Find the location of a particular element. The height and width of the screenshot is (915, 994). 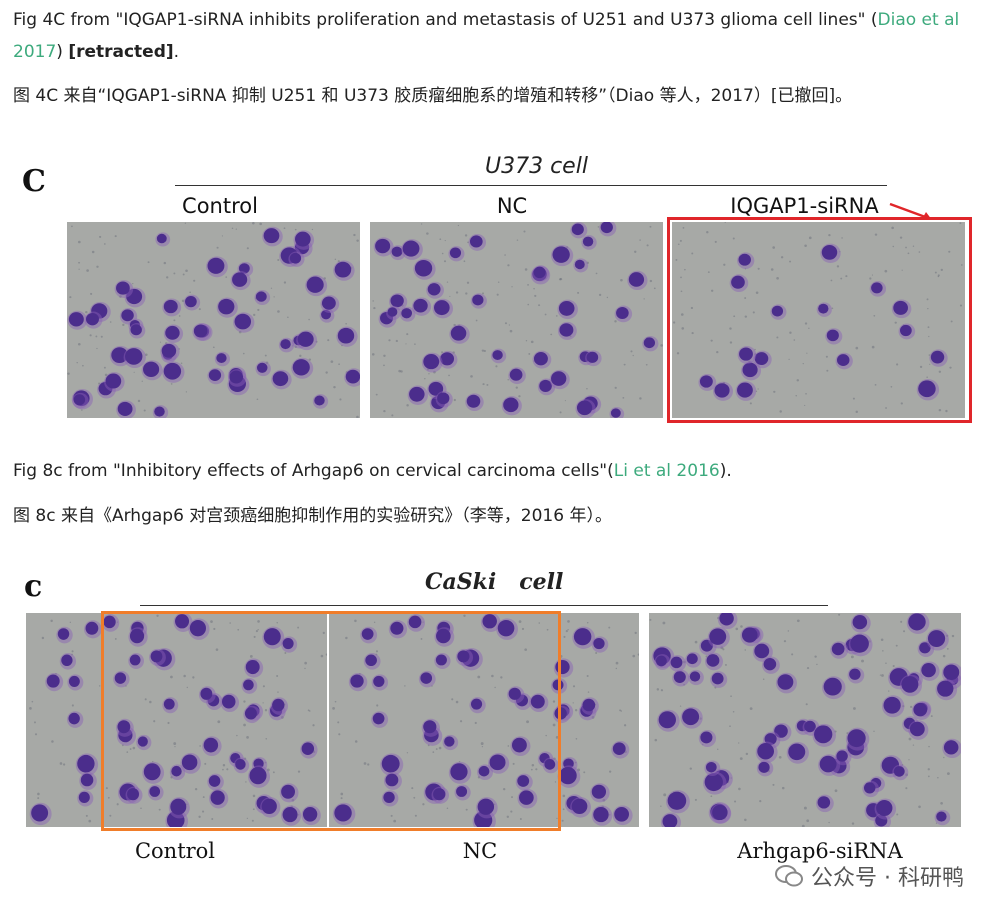

caption-text: ) is located at coordinates (62, 52).